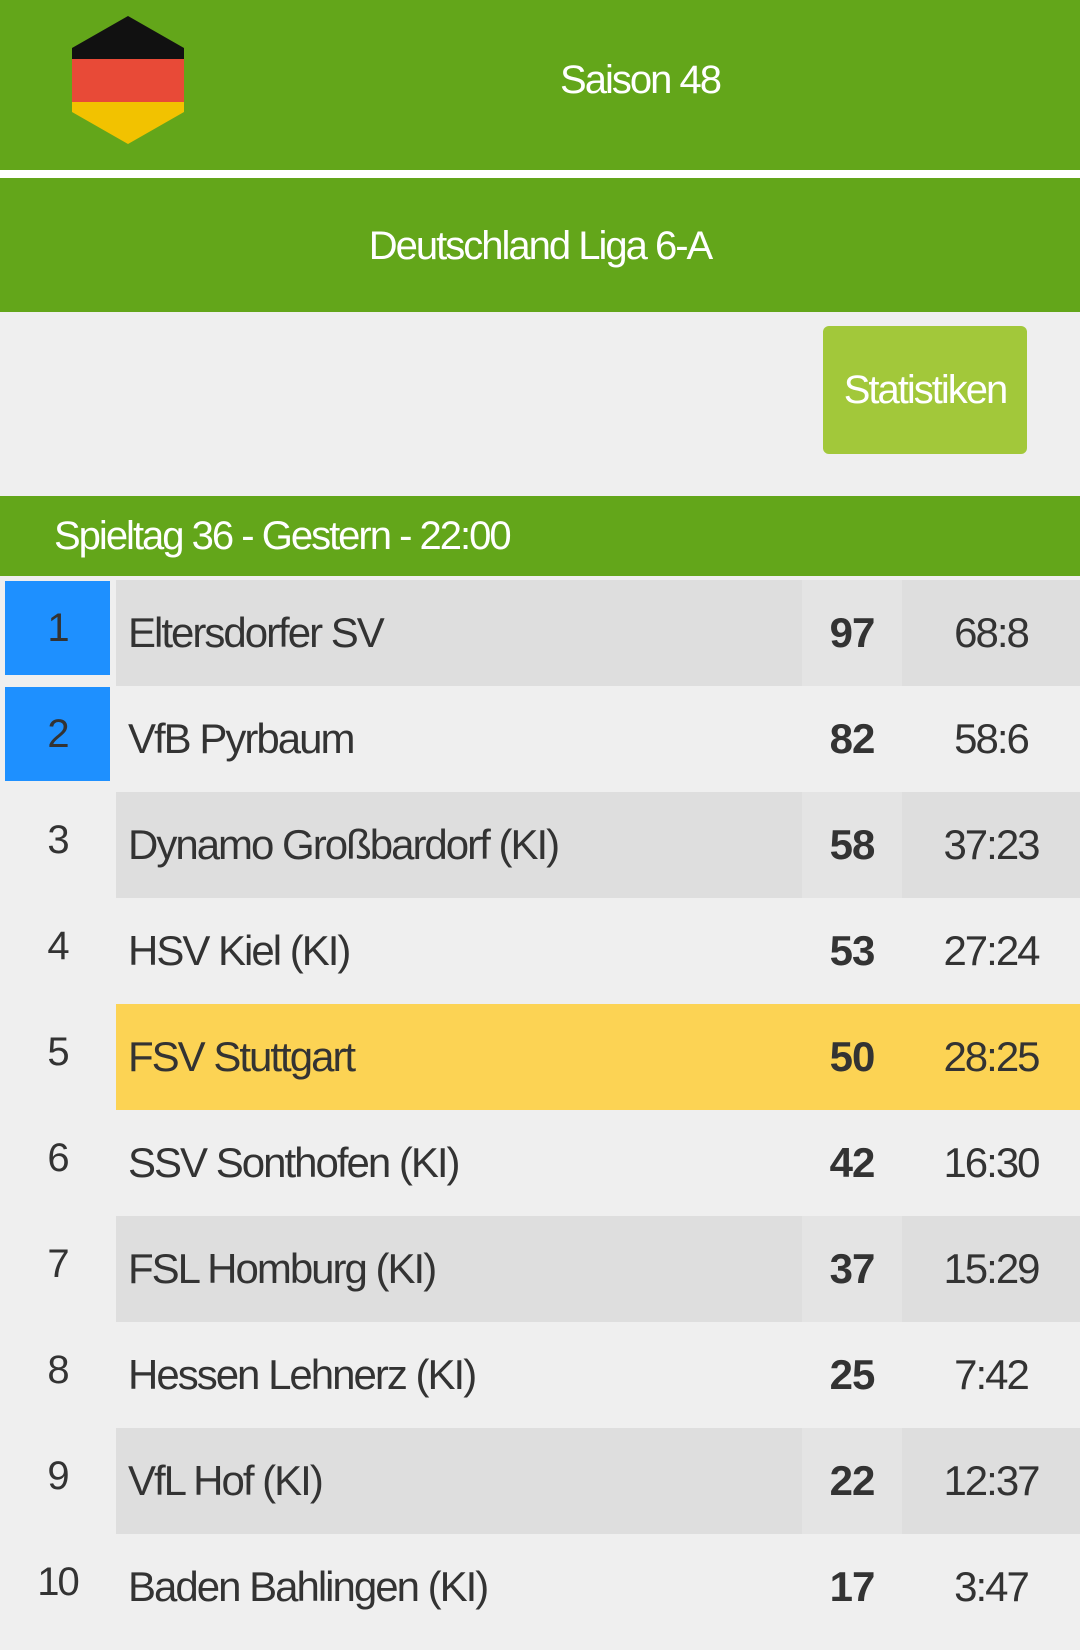  I want to click on points-cell: 82, so click(852, 738).